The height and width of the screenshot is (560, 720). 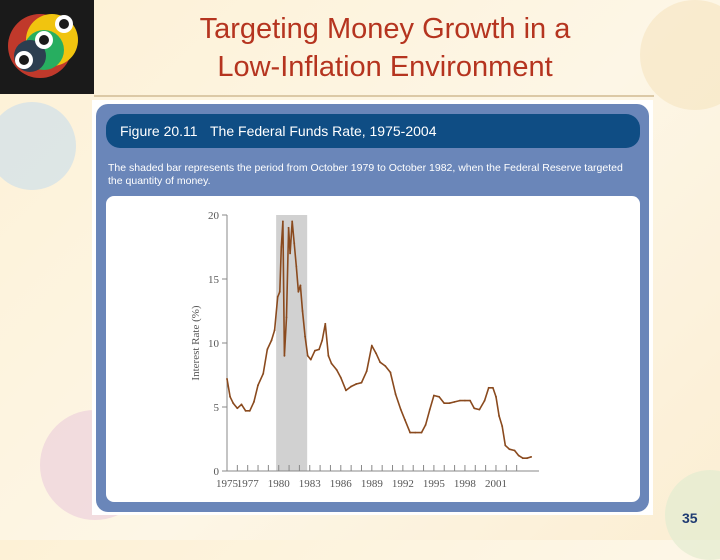 I want to click on x-tick-label: 1986, so click(x=341, y=484).